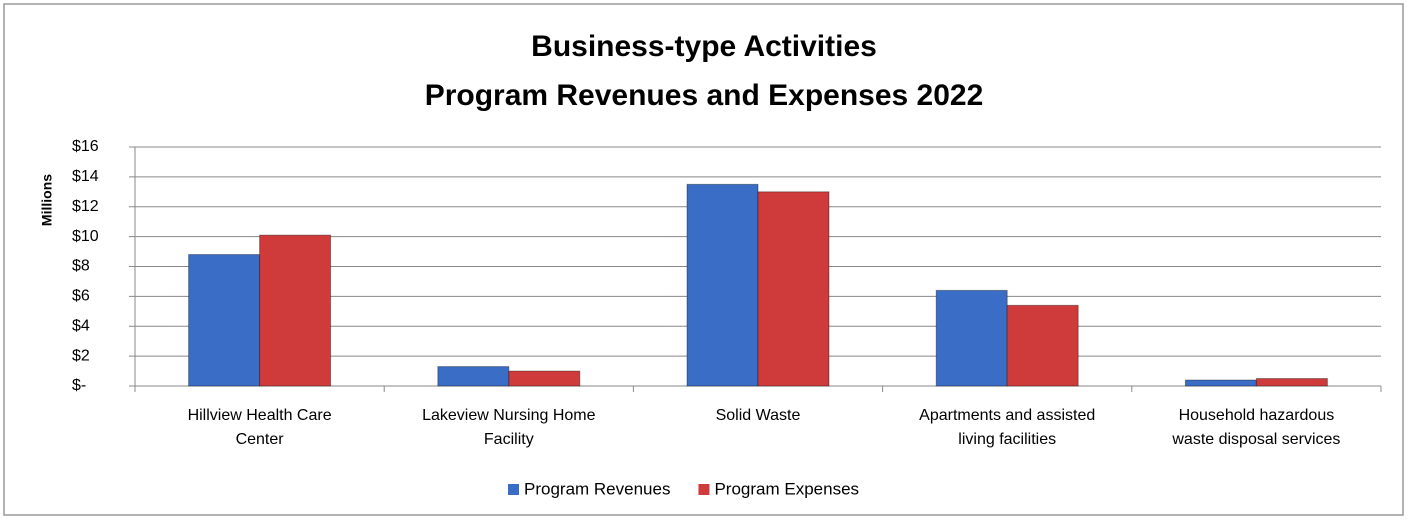 The width and height of the screenshot is (1408, 520). I want to click on y-tick-label: $10, so click(85, 236).